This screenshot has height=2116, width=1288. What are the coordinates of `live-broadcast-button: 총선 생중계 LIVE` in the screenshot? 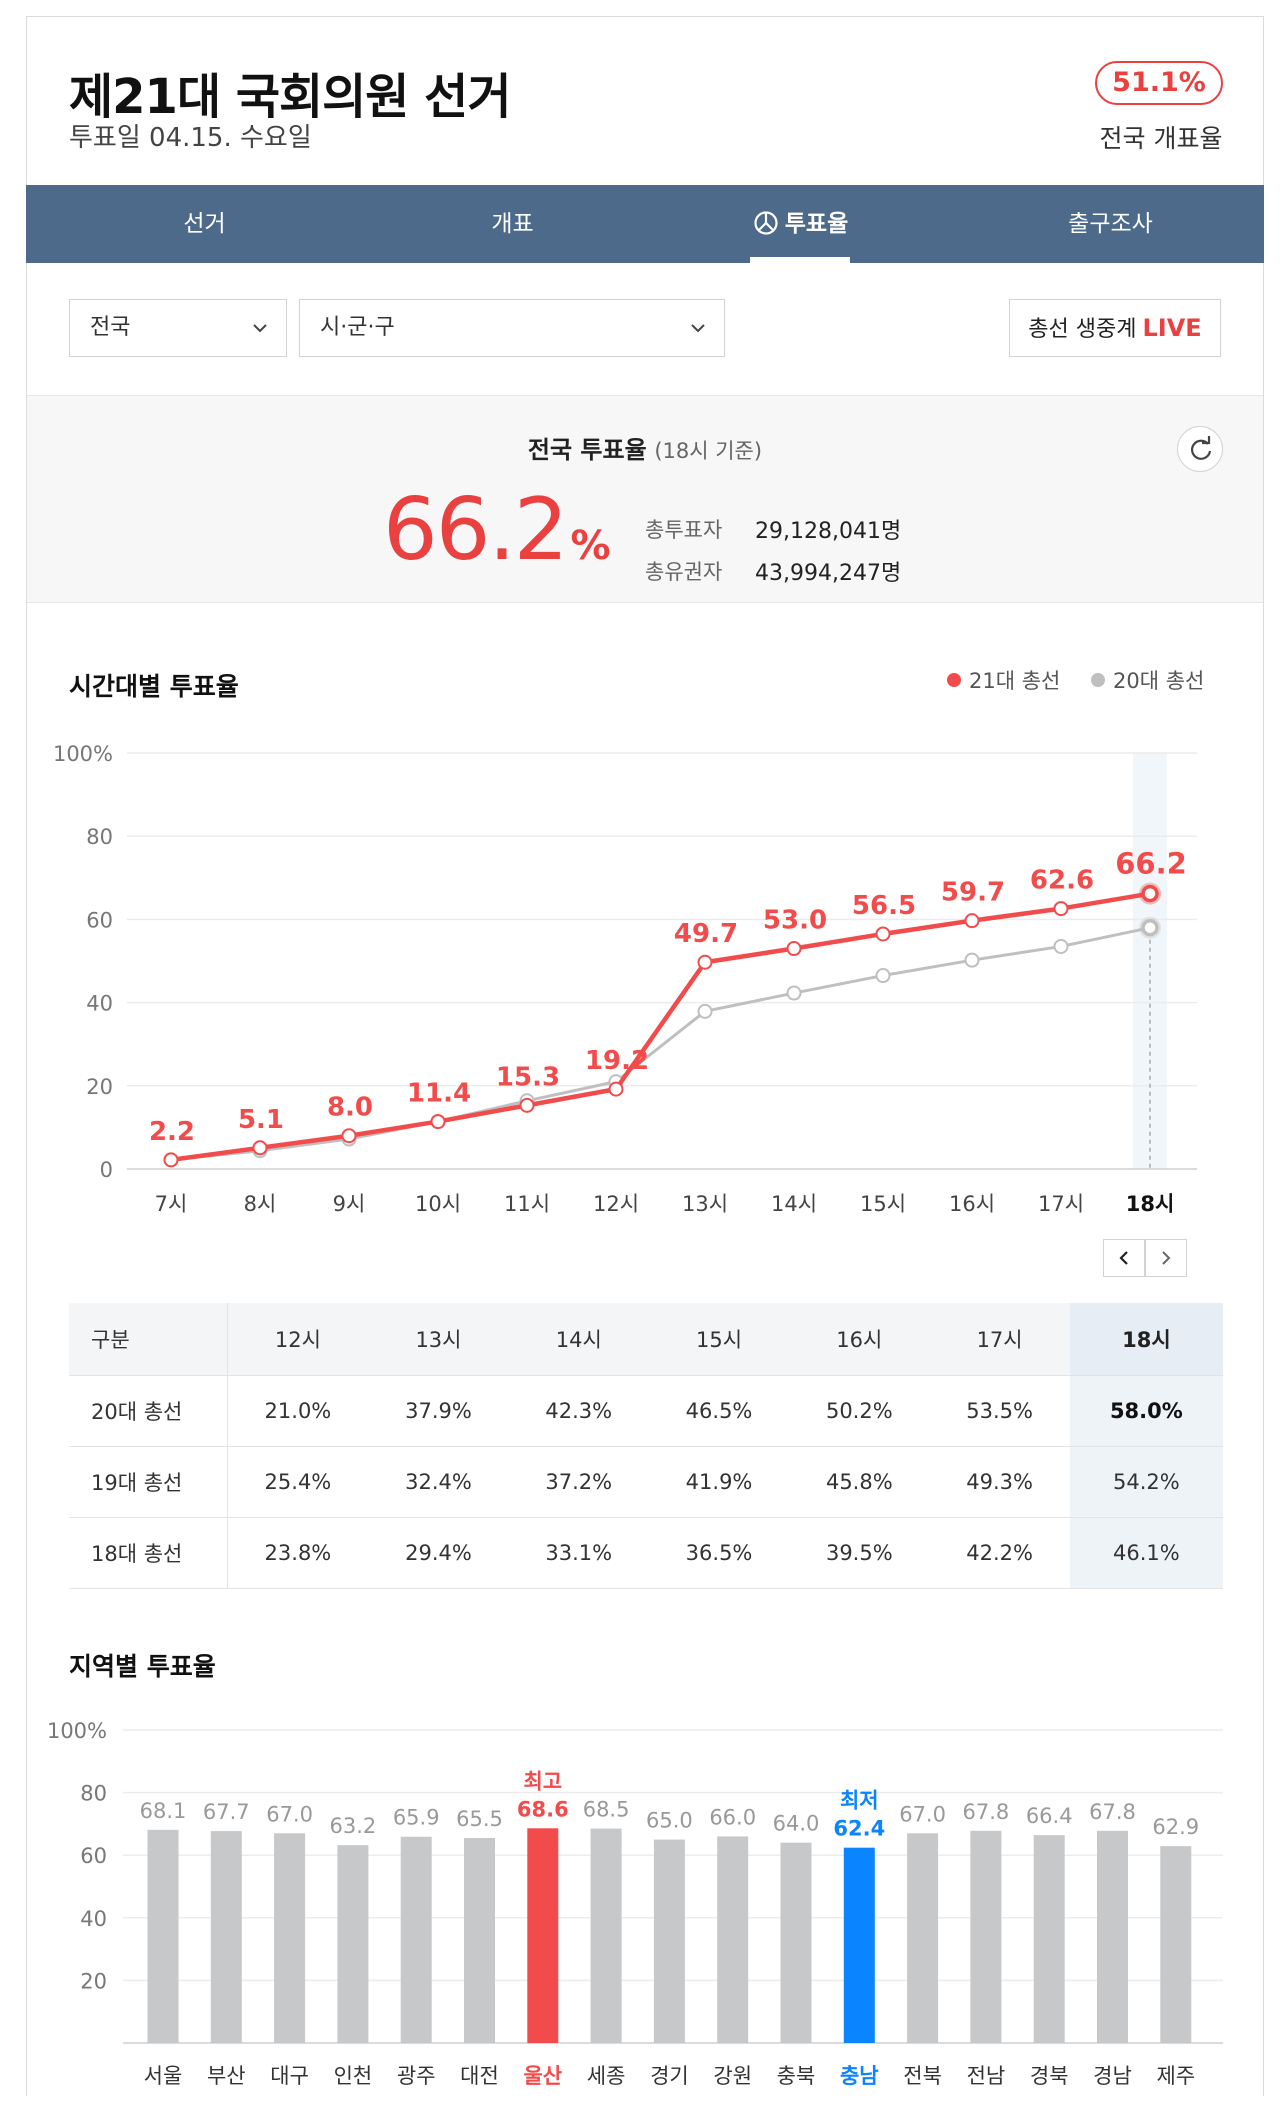 It's located at (1115, 328).